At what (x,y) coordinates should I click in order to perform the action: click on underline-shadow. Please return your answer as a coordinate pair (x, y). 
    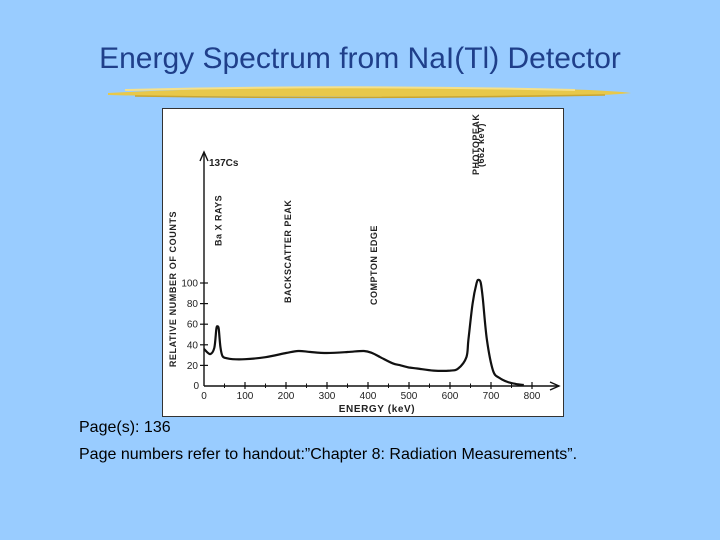
    Looking at the image, I should click on (370, 96).